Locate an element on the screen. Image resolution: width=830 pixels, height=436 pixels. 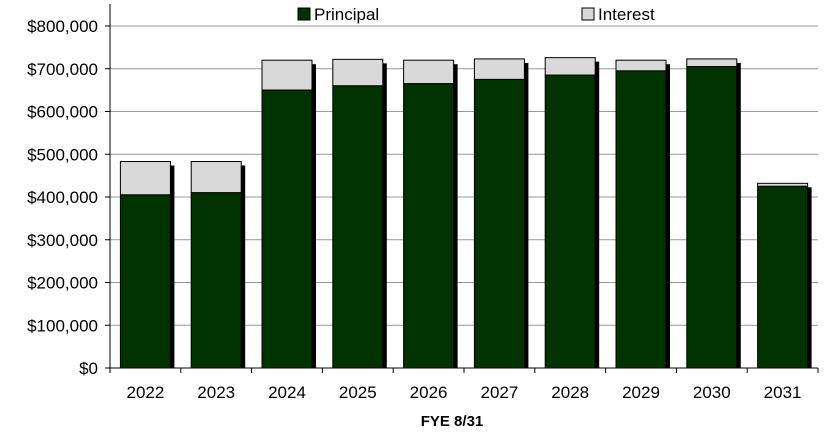
x-axis-label: FYE 8/31 is located at coordinates (452, 421).